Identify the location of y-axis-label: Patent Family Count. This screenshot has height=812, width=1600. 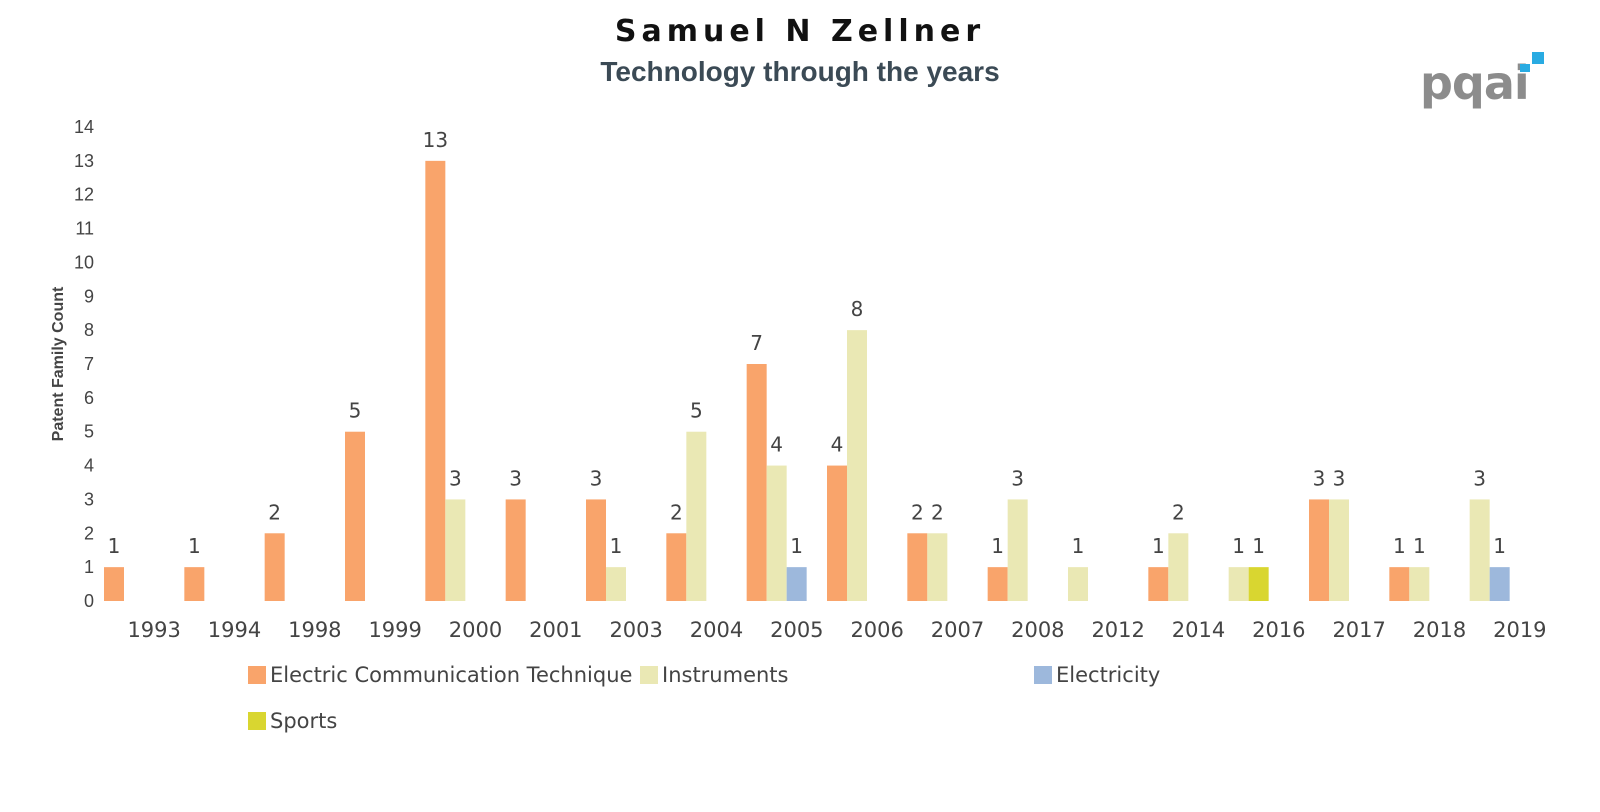
(58, 363).